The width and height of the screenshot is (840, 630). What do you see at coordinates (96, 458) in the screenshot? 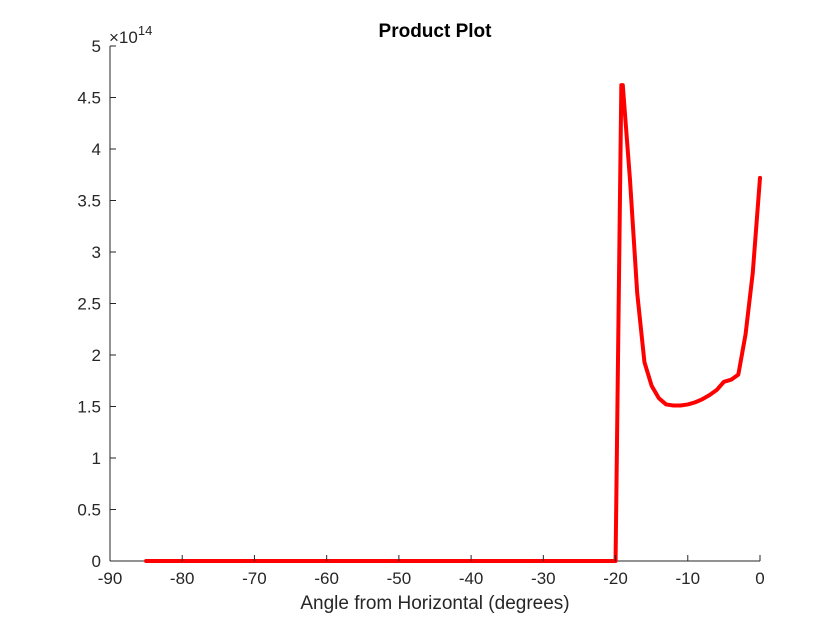
I see `y-tick-label: 1` at bounding box center [96, 458].